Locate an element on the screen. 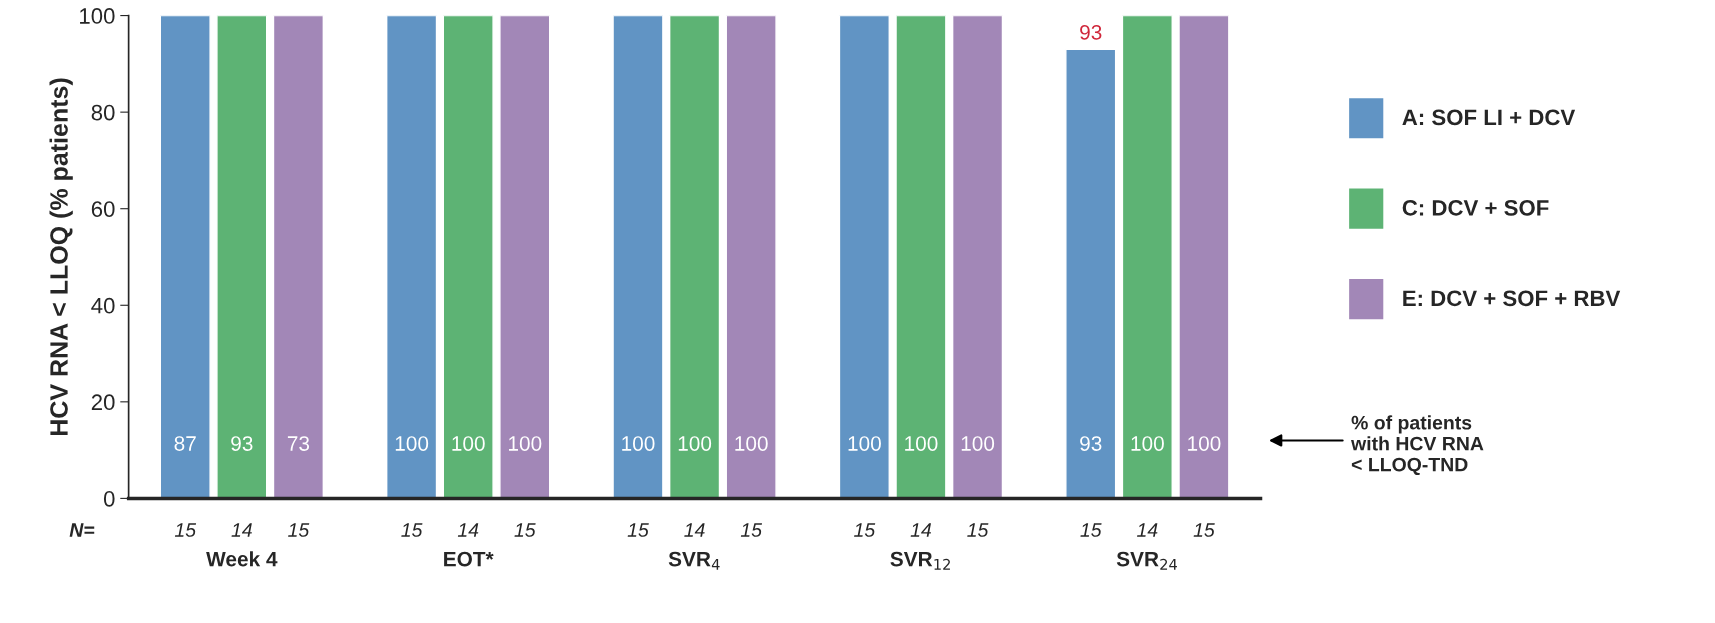 The image size is (1715, 623). text: N= is located at coordinates (82, 530).